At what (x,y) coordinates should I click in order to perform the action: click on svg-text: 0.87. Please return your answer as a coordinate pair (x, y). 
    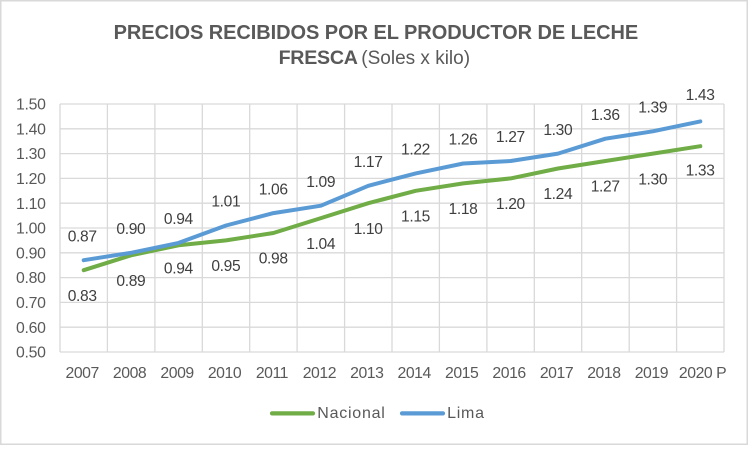
    Looking at the image, I should click on (82, 236).